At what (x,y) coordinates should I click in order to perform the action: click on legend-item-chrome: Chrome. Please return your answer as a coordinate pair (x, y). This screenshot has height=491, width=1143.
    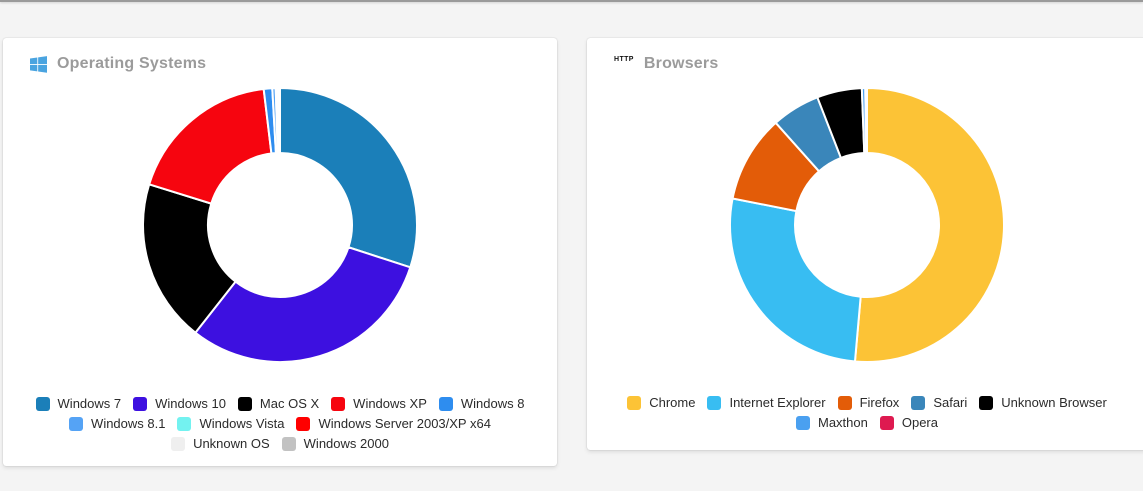
    Looking at the image, I should click on (661, 402).